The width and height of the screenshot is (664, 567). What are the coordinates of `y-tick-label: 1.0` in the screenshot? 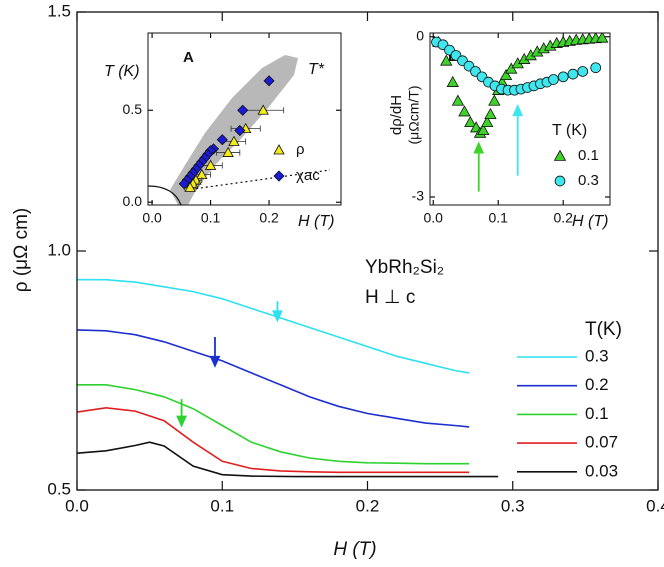 It's located at (59, 249).